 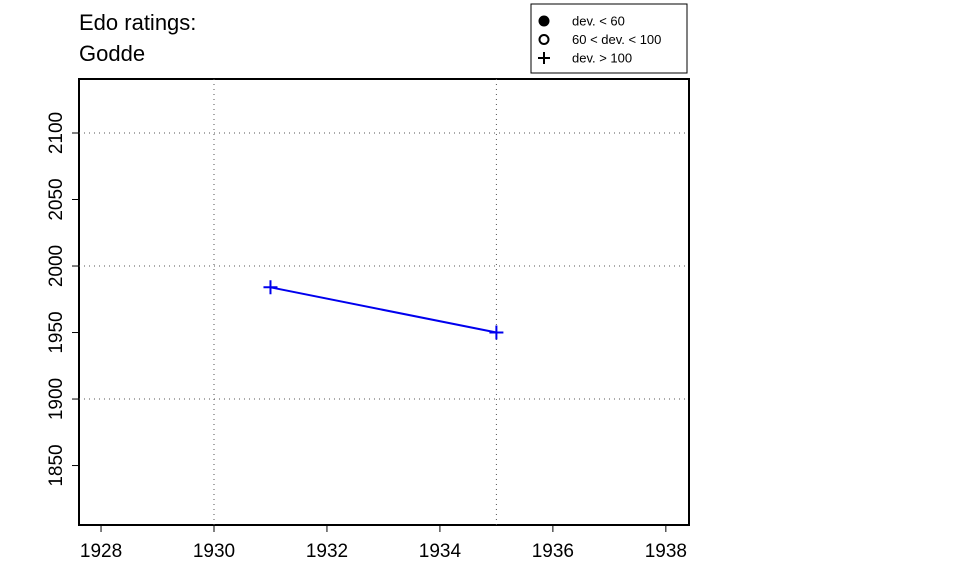 What do you see at coordinates (56, 465) in the screenshot?
I see `y-tick-label: 1850` at bounding box center [56, 465].